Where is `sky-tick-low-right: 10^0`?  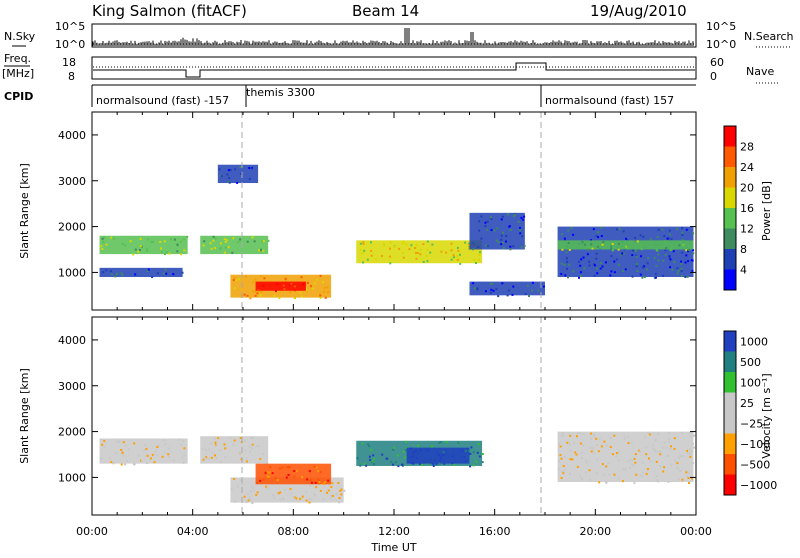
sky-tick-low-right: 10^0 is located at coordinates (721, 44).